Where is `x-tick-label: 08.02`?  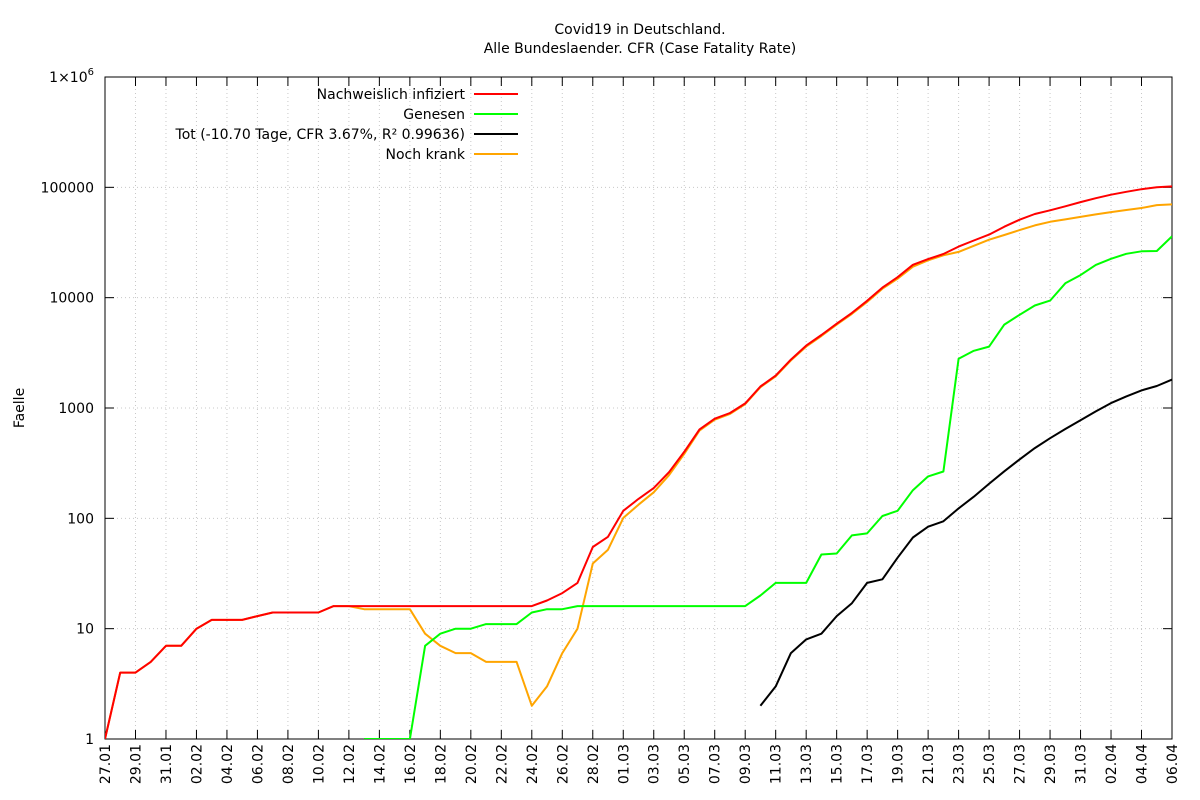
x-tick-label: 08.02 is located at coordinates (289, 764).